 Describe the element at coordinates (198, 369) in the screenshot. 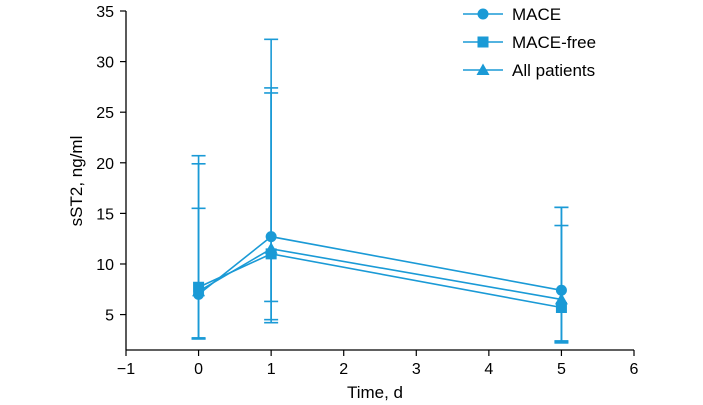

I see `x-tick-label: 0` at that location.